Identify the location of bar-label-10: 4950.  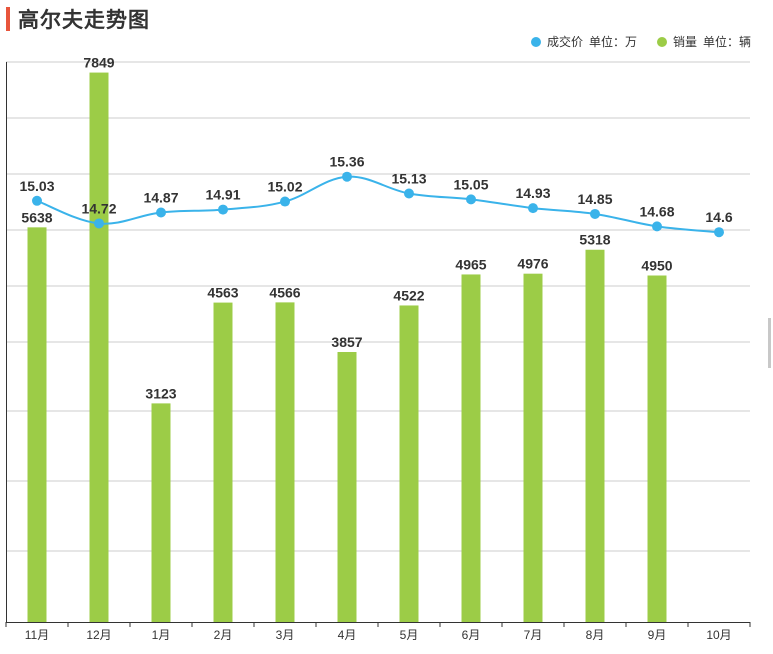
(656, 266).